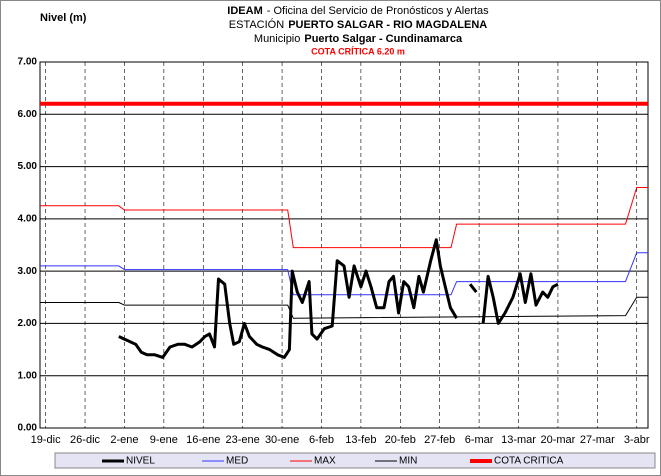  What do you see at coordinates (321, 440) in the screenshot?
I see `x-tick-label: 6-feb` at bounding box center [321, 440].